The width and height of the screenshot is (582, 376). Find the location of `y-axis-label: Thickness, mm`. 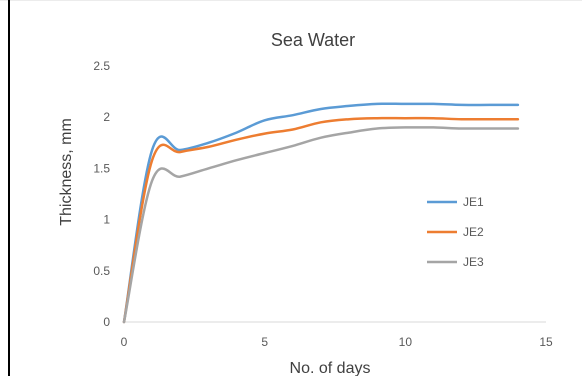

y-axis-label: Thickness, mm is located at coordinates (66, 172).